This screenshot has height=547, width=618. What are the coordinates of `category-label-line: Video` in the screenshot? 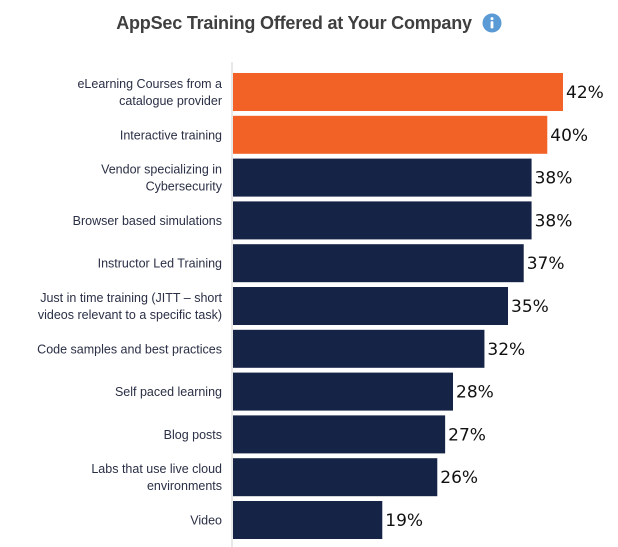 It's located at (206, 521).